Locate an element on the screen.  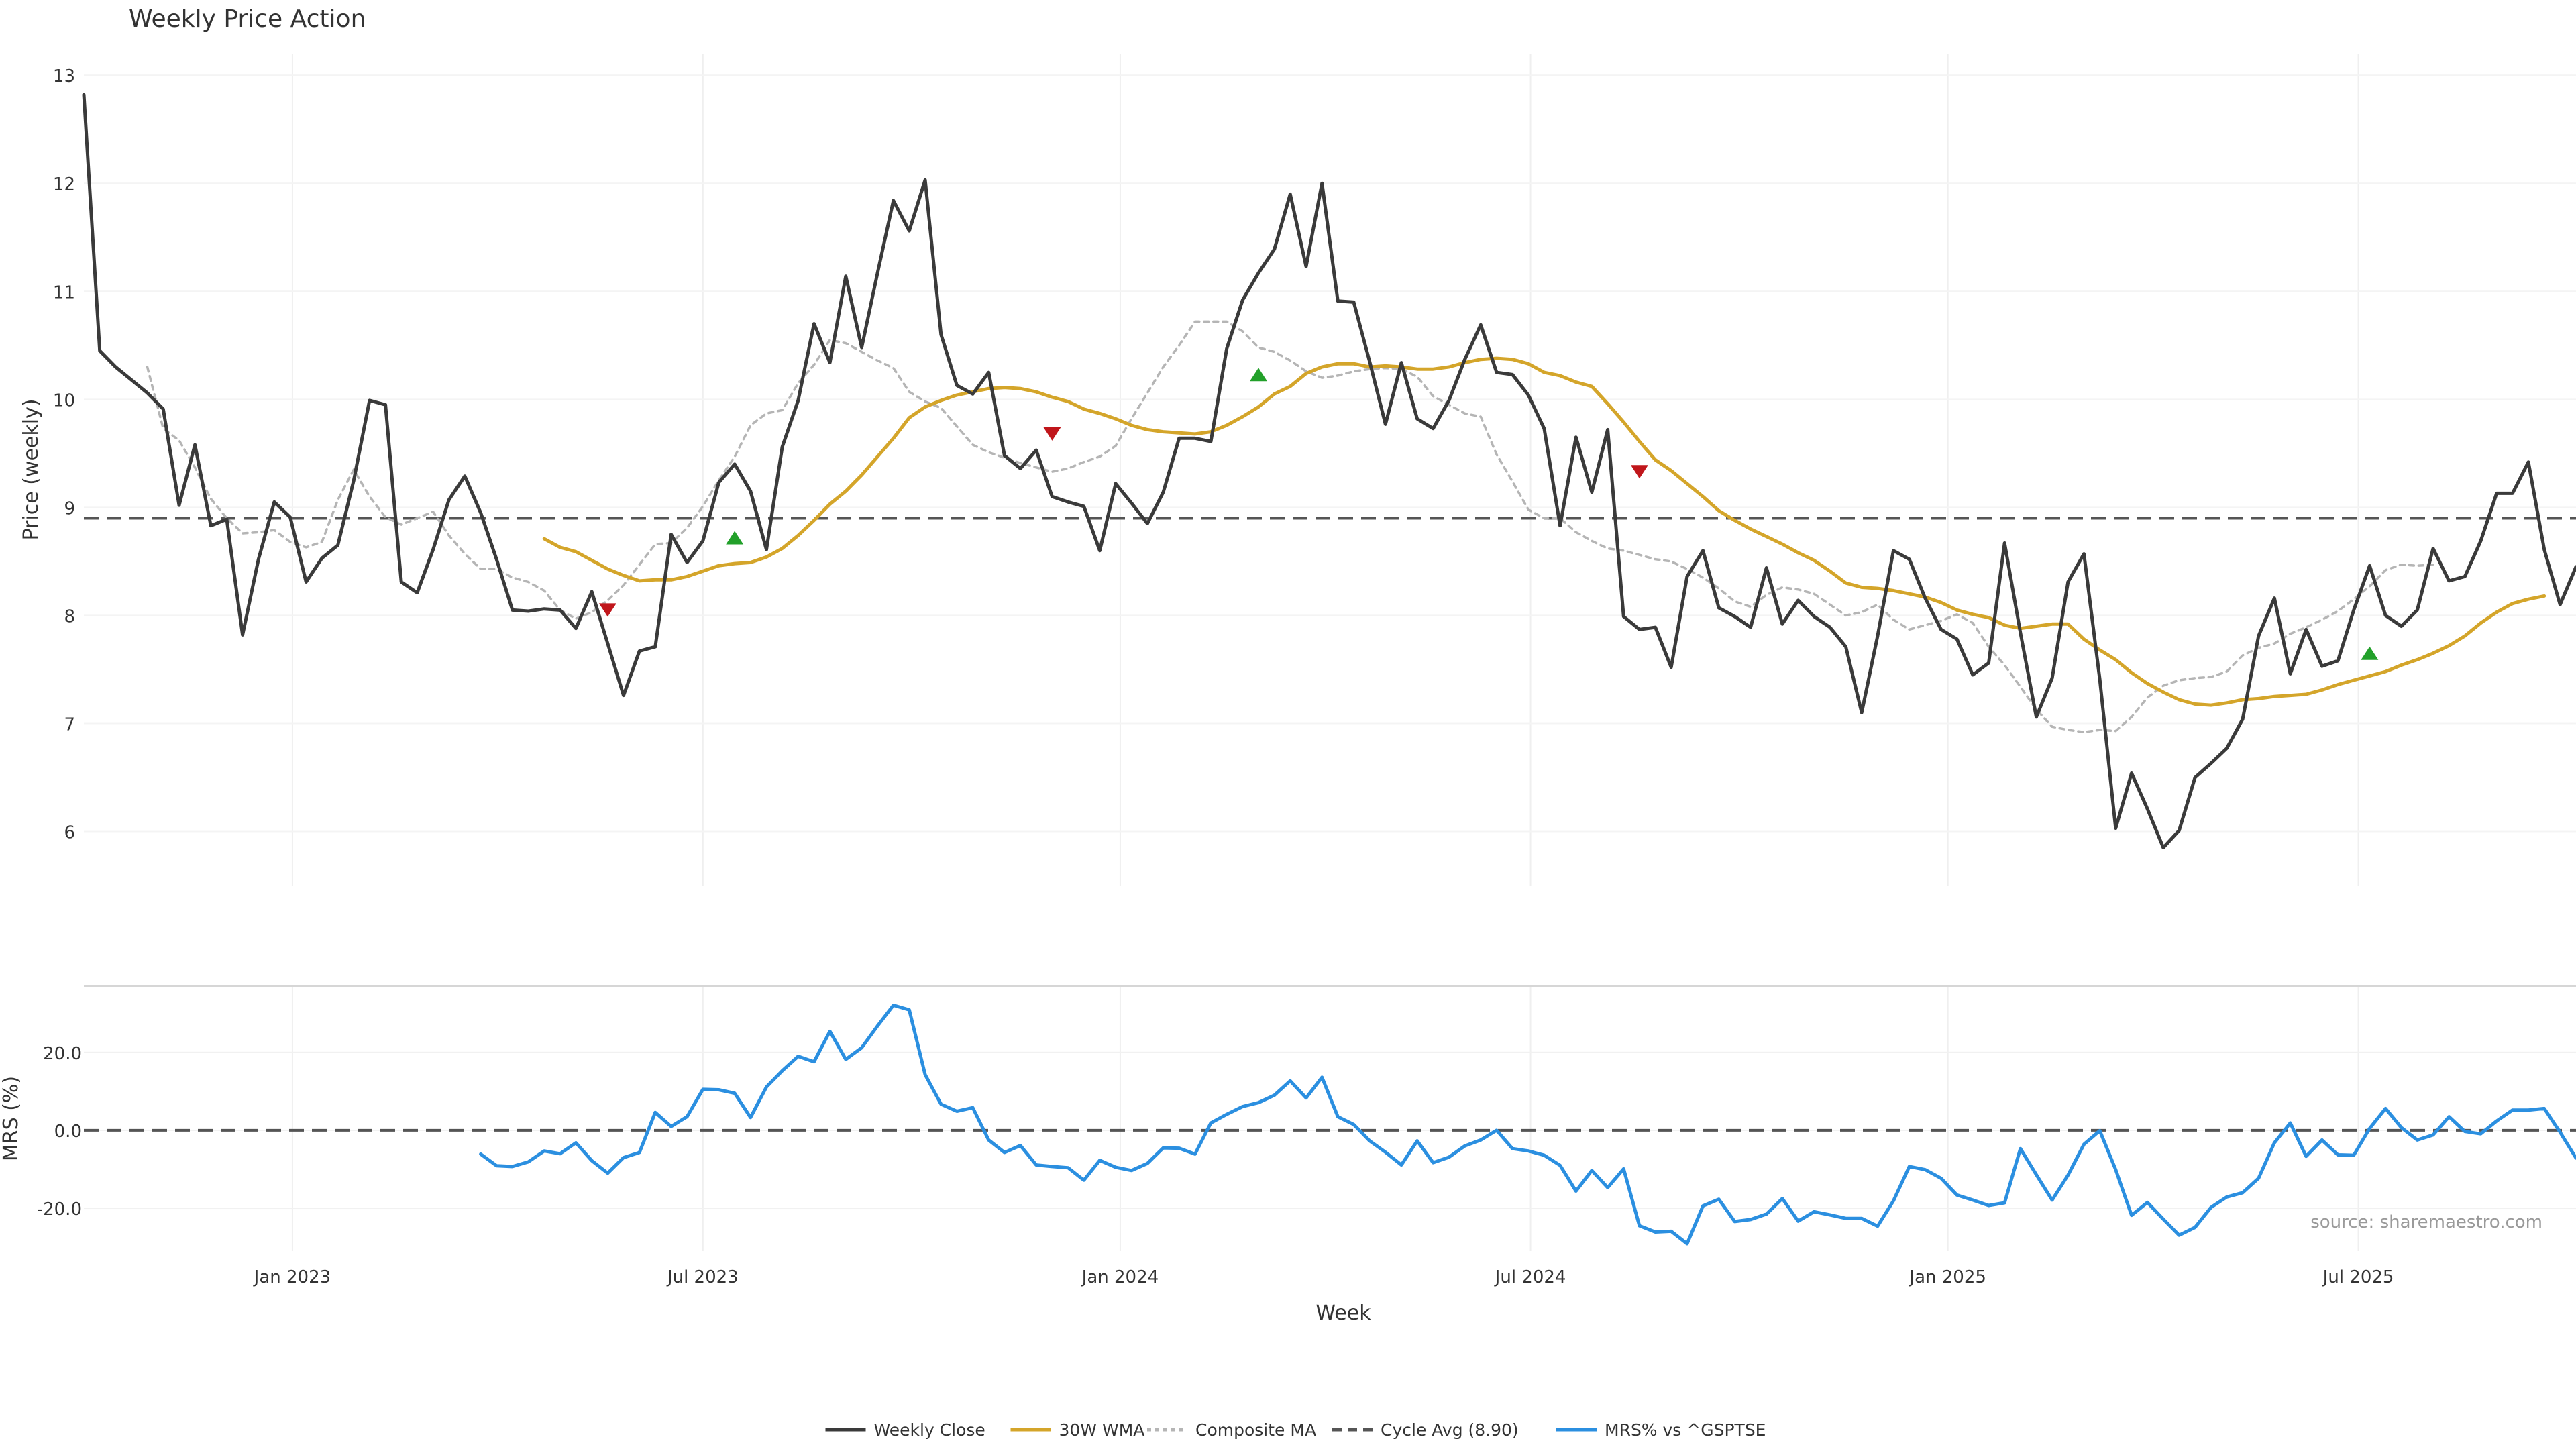
x-tick-label: Jul 2023 is located at coordinates (702, 1277).